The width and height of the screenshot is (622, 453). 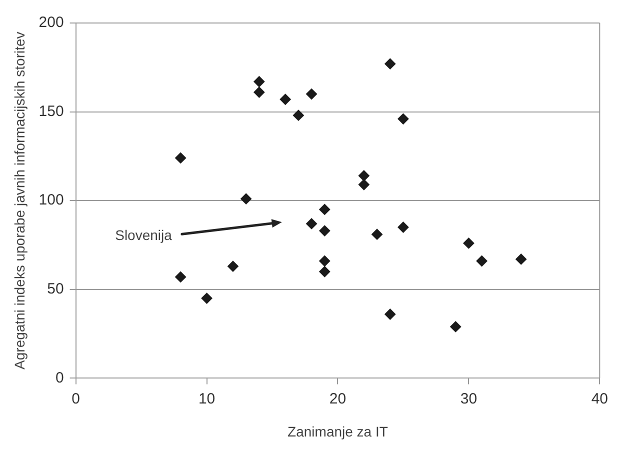 What do you see at coordinates (207, 399) in the screenshot?
I see `x-tick-label: 10` at bounding box center [207, 399].